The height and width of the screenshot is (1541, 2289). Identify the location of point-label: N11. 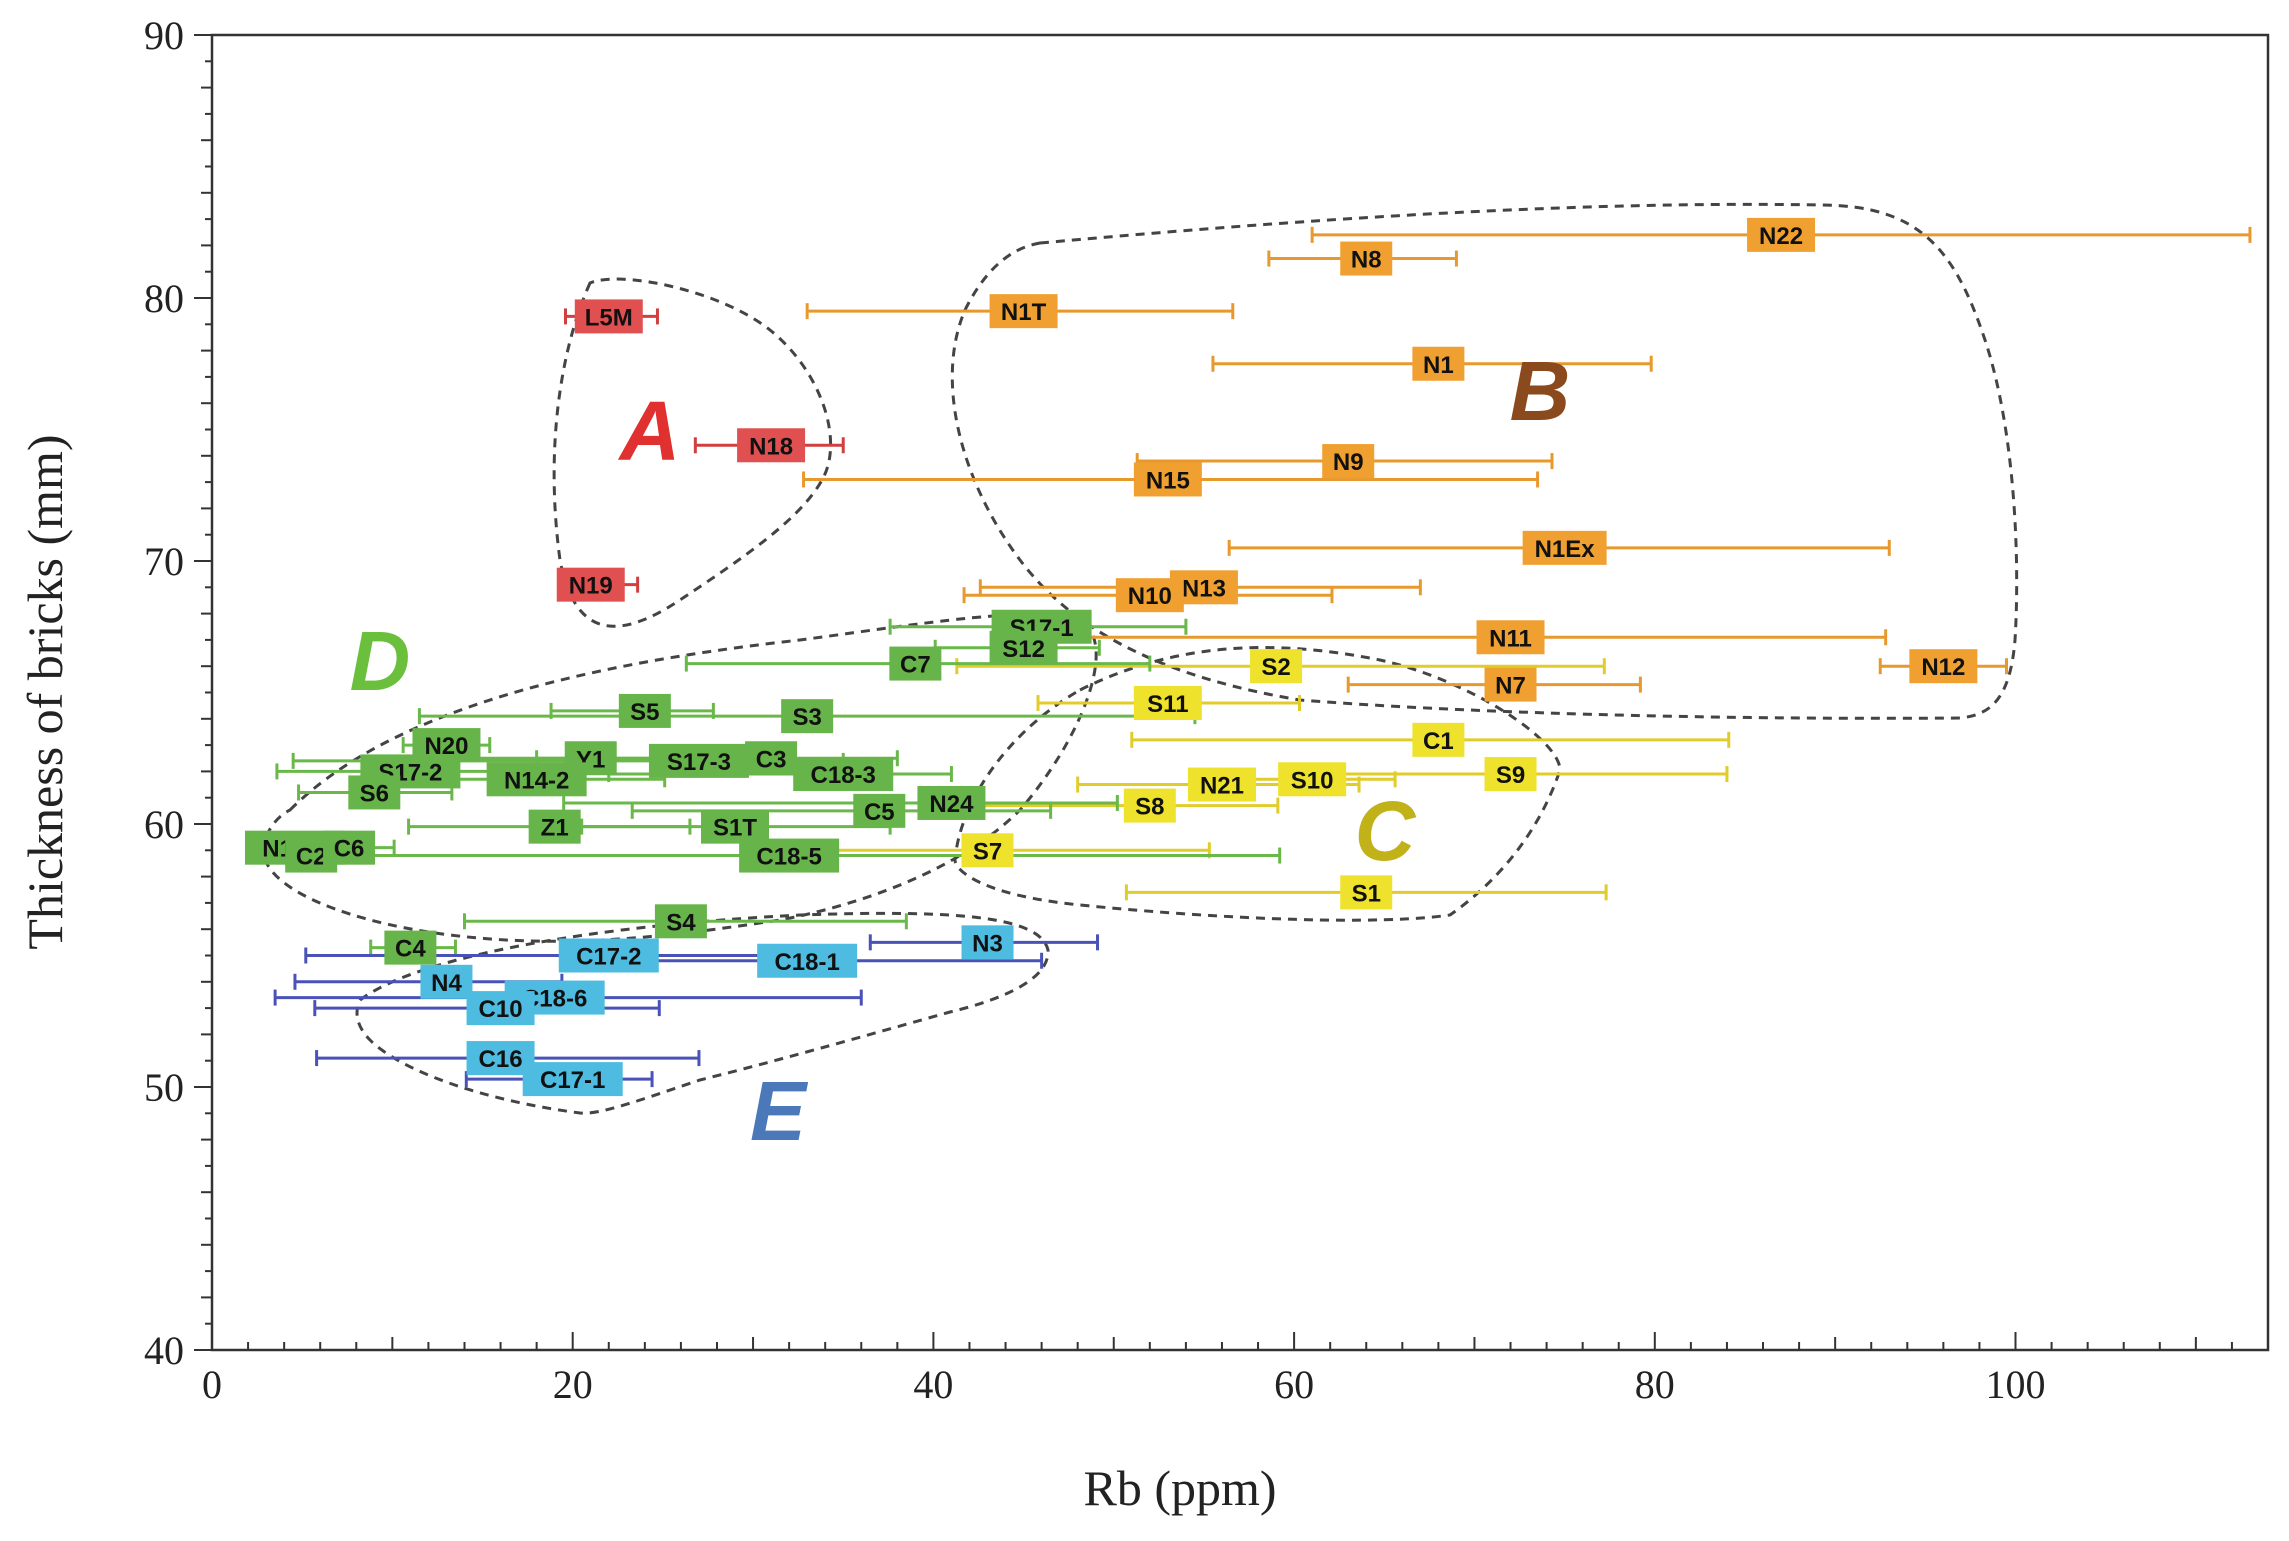
(1510, 638).